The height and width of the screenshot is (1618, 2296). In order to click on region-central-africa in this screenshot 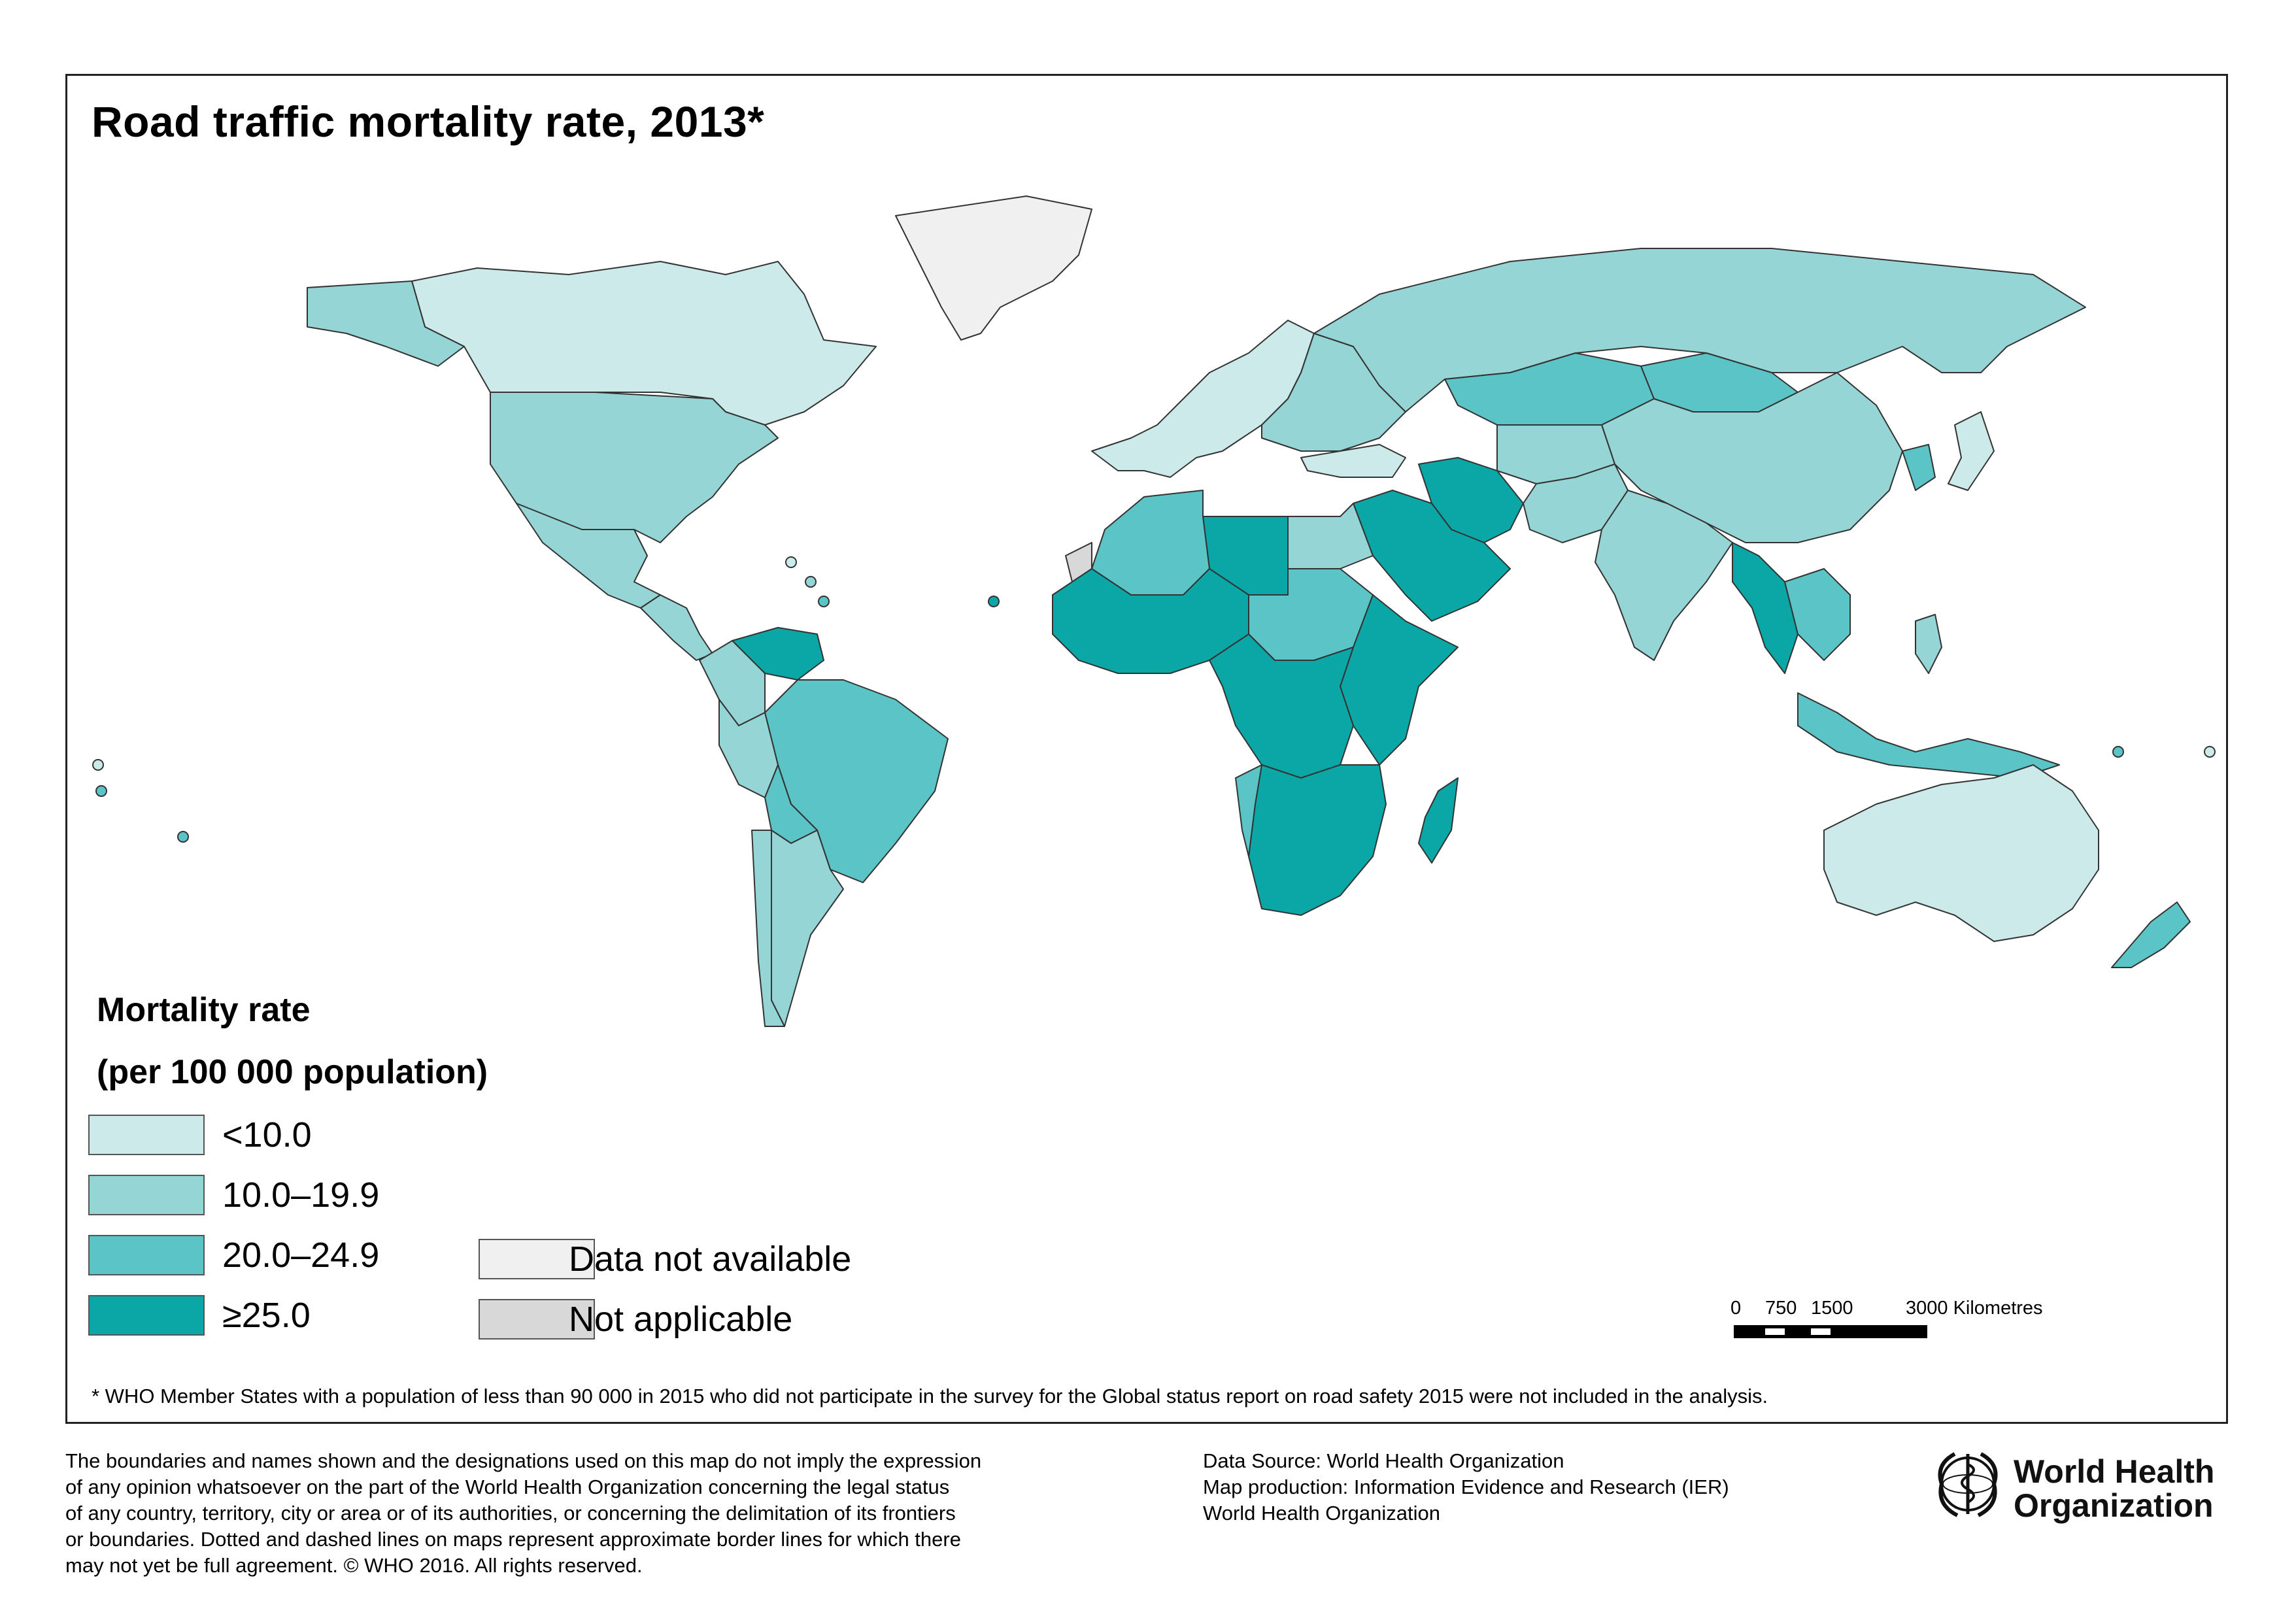, I will do `click(1282, 706)`.